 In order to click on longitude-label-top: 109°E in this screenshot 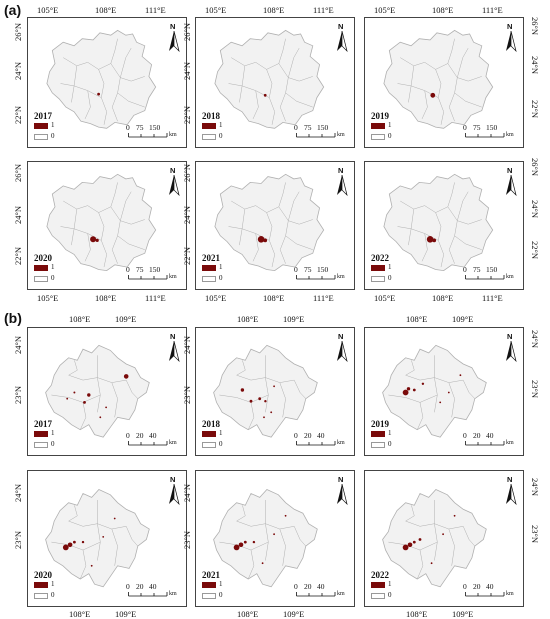, I will do `click(126, 319)`.